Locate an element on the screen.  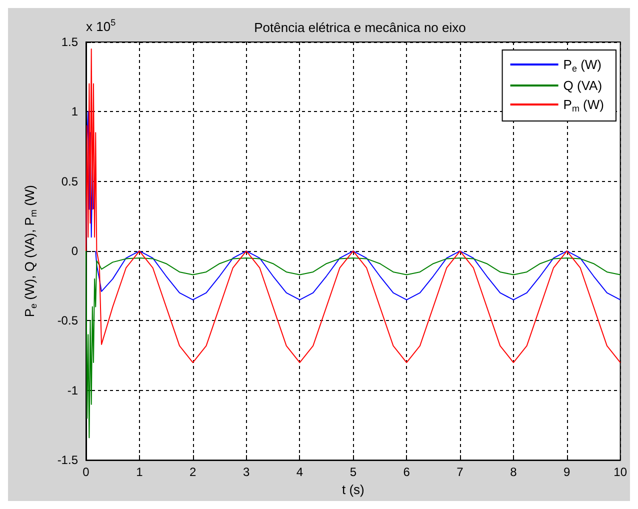
x-axis-title: t (s) is located at coordinates (353, 489).